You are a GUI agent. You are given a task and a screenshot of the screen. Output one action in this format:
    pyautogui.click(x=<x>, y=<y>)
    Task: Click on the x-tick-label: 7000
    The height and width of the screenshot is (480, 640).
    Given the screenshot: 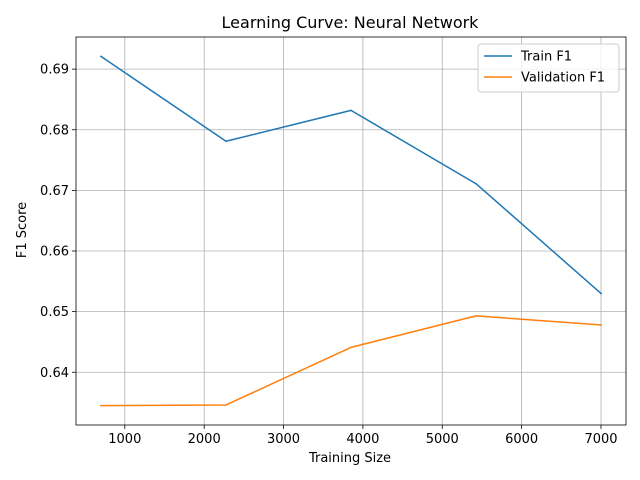 What is the action you would take?
    pyautogui.click(x=600, y=439)
    